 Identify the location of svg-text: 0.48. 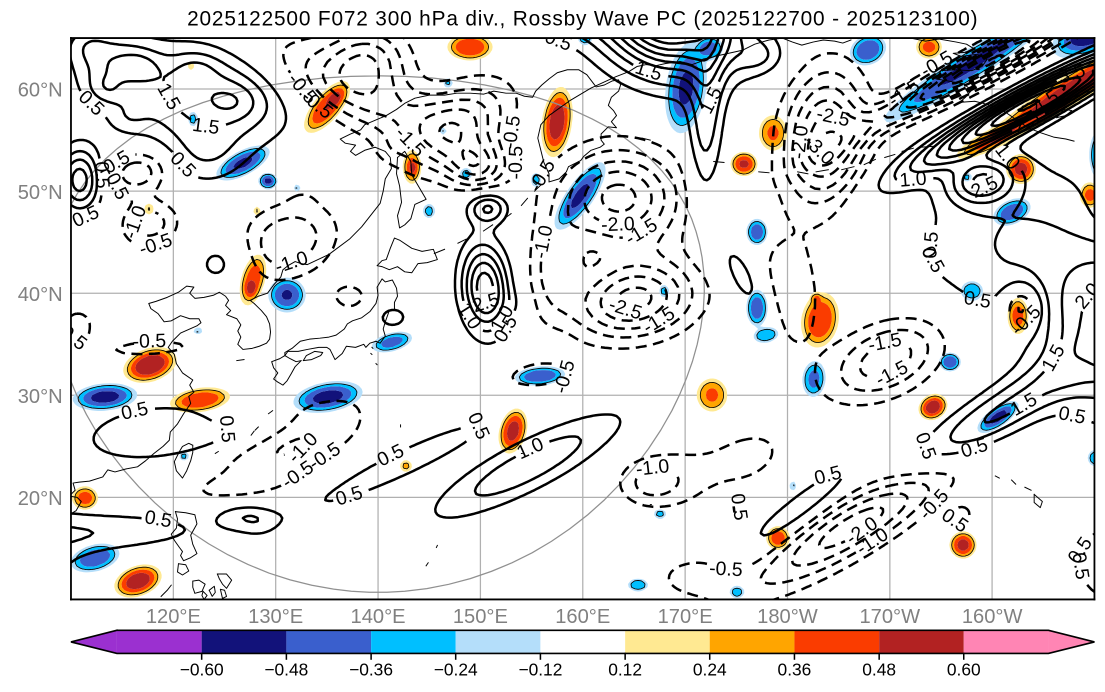
(879, 670).